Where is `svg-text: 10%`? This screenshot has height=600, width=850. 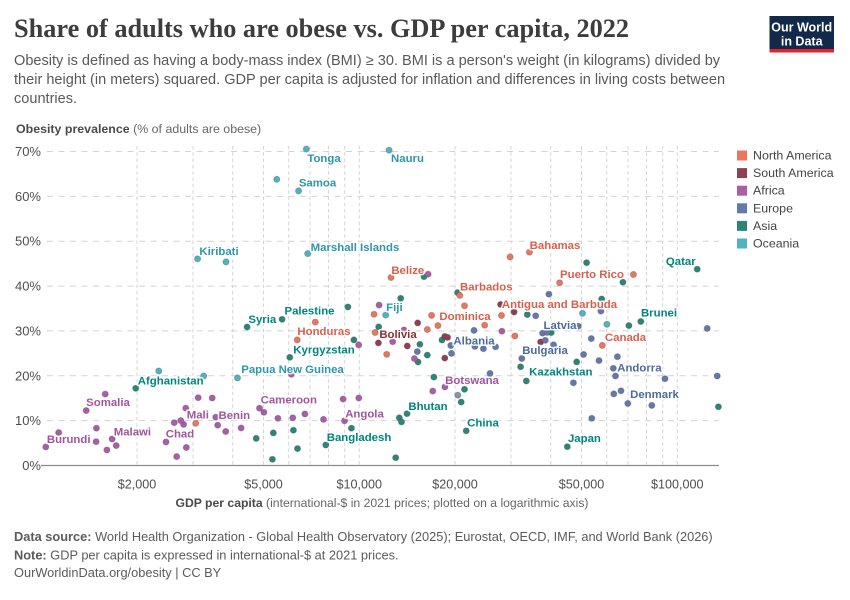
svg-text: 10% is located at coordinates (28, 420).